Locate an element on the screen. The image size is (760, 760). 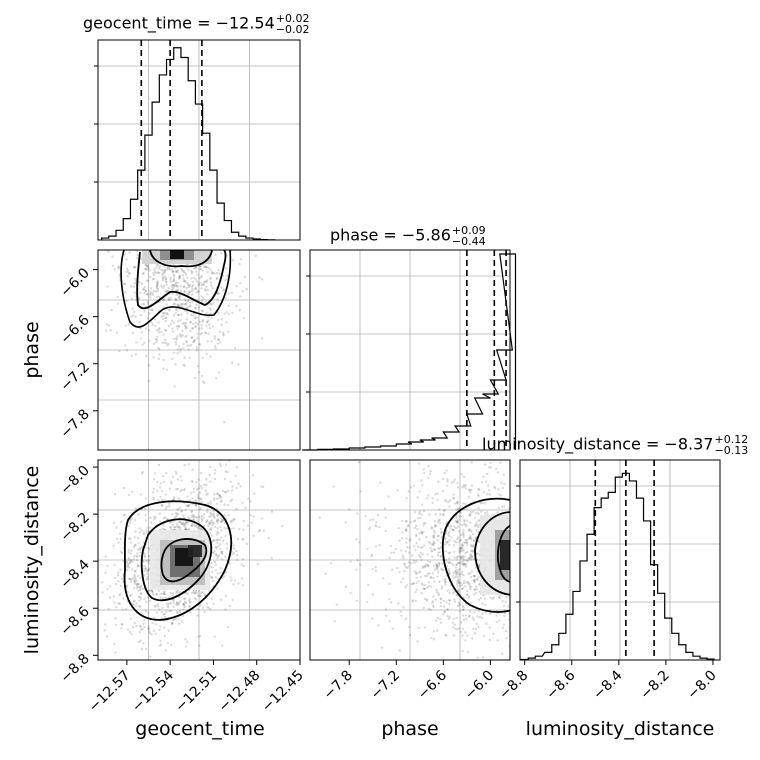
ticklabel-lumi-x-4: −8.0 is located at coordinates (701, 685).